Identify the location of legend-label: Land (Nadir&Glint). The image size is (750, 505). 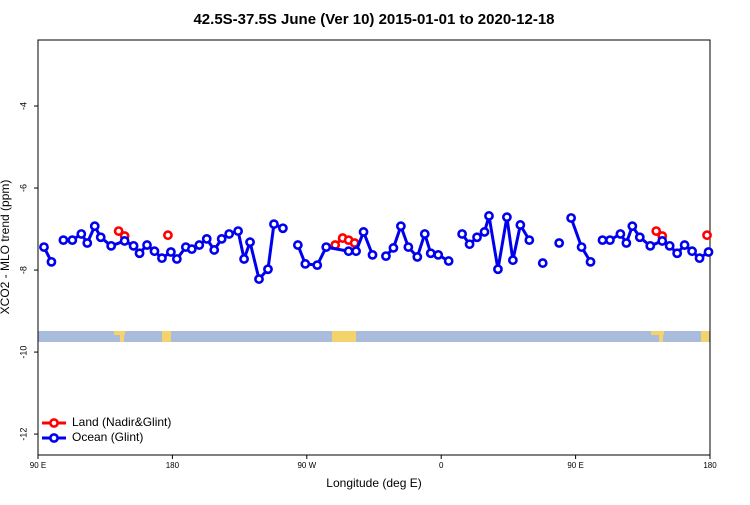
(121, 422).